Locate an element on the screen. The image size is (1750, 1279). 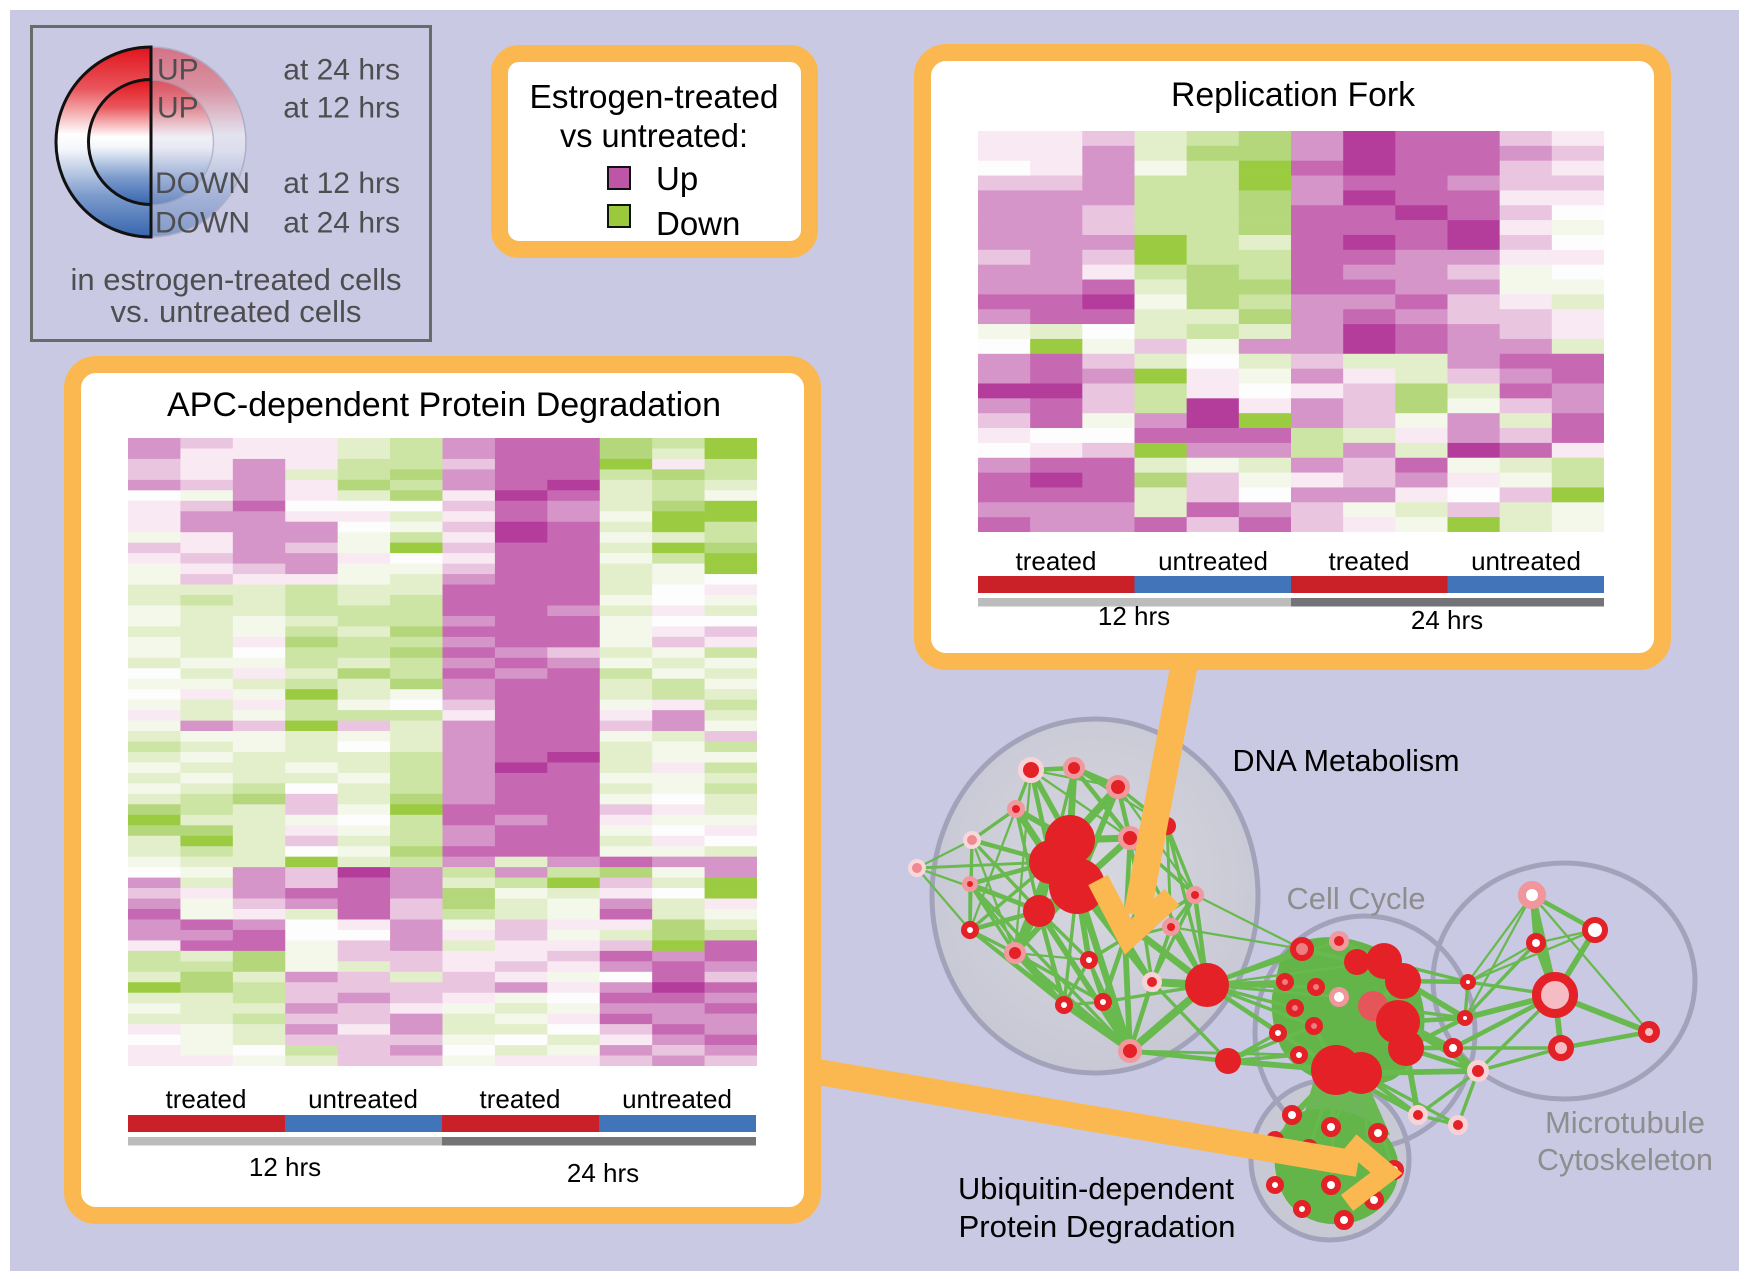
svg-text:APC-dependent Protein Degradat: APC-dependent Protein Degradation is located at coordinates (444, 405).